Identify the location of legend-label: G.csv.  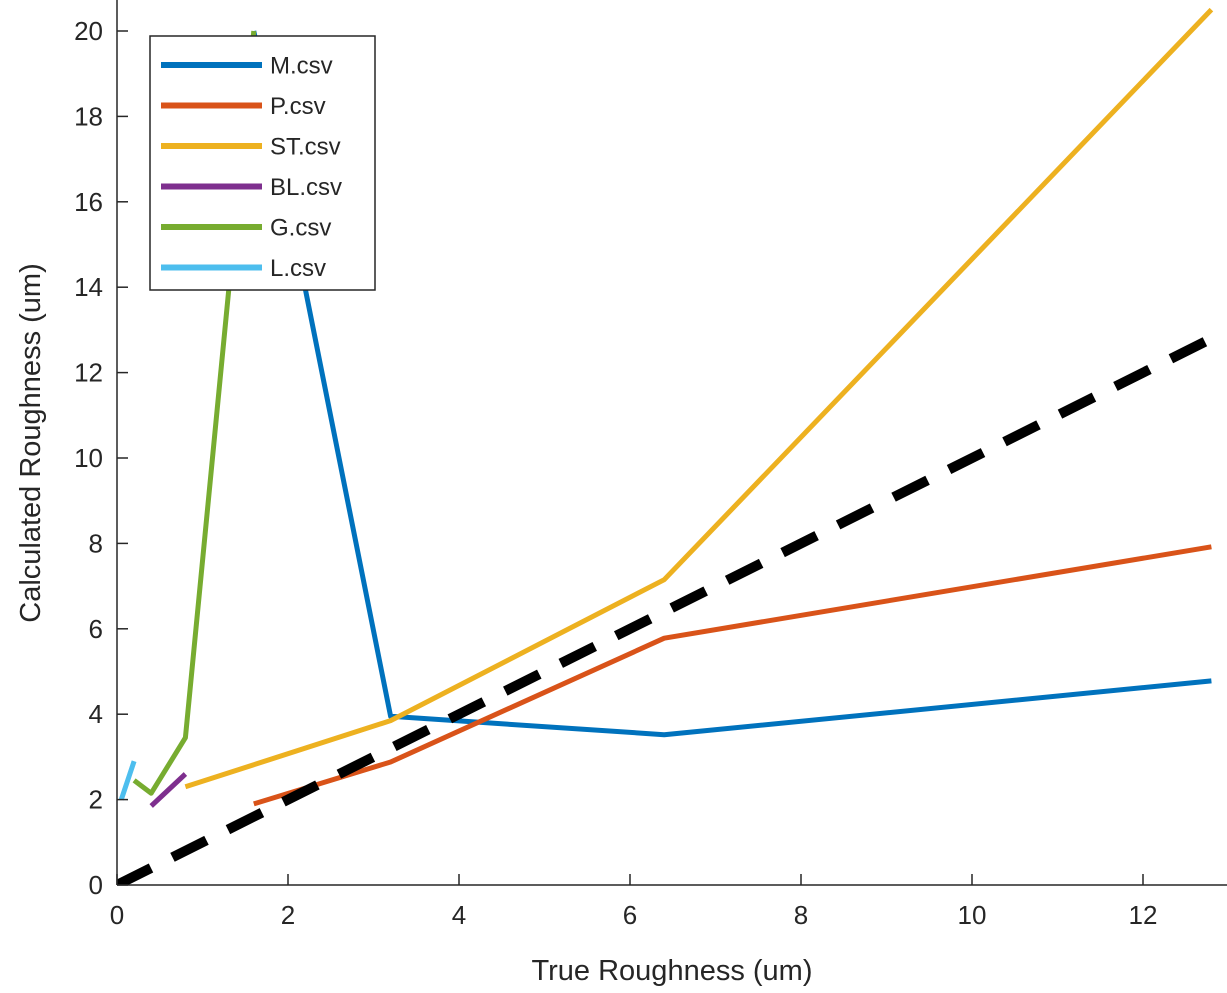
(300, 228).